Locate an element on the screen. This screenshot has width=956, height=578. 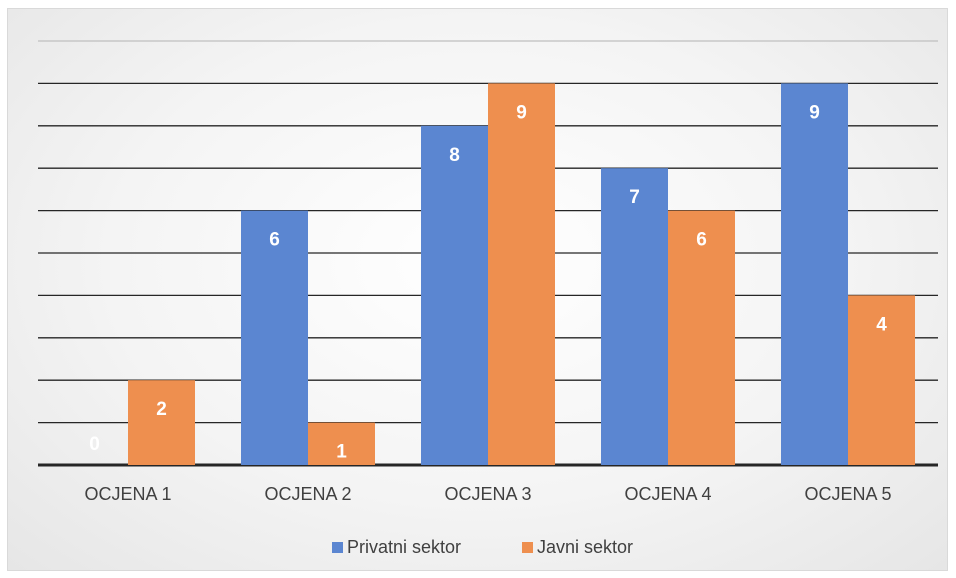
bar-value-label: 2 is located at coordinates (161, 409).